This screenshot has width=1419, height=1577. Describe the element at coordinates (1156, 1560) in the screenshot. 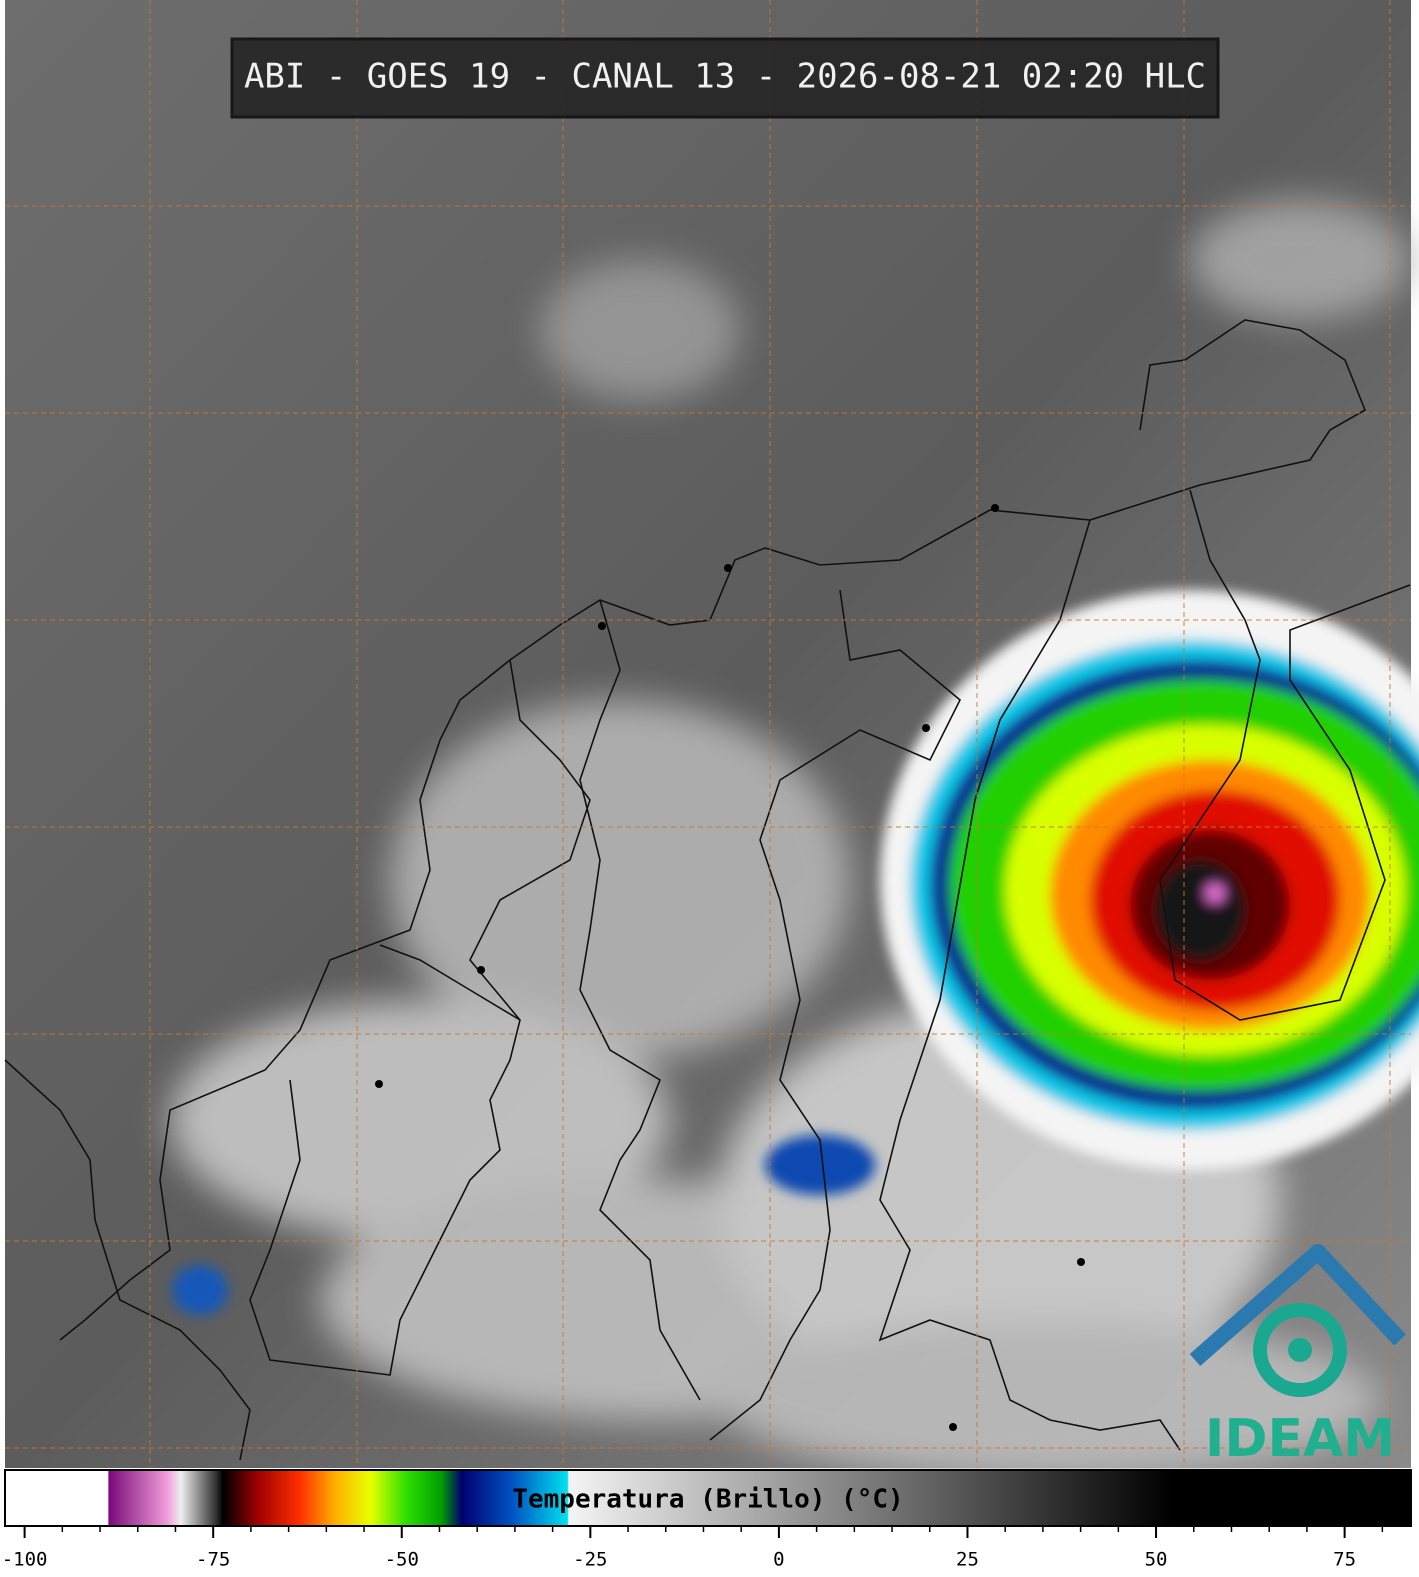

I see `tick-label: 50` at that location.